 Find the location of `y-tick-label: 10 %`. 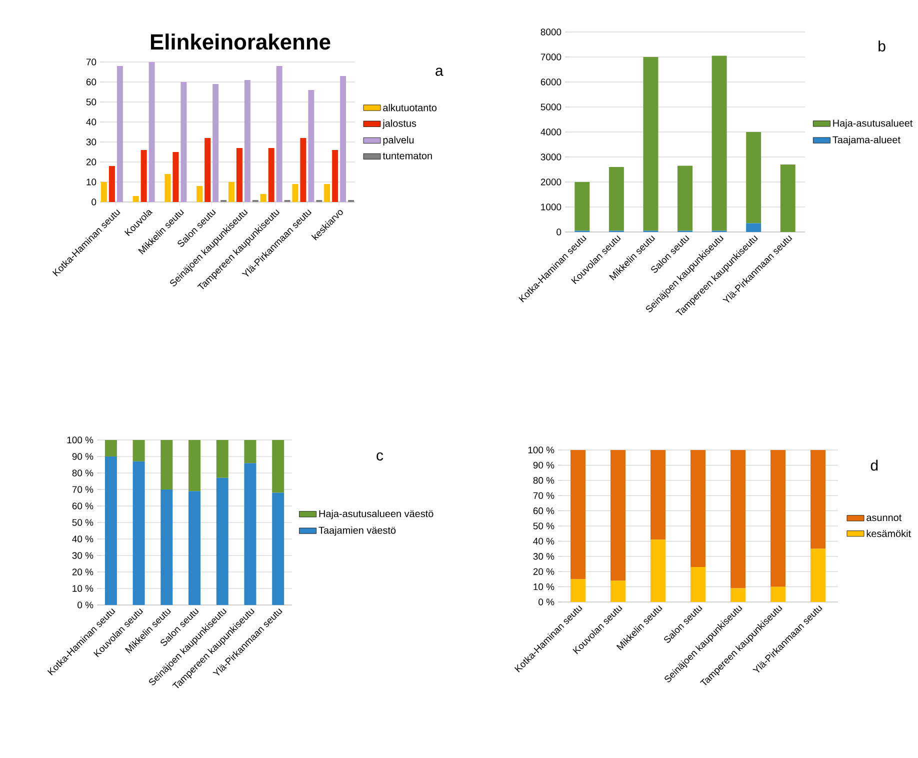

y-tick-label: 10 % is located at coordinates (83, 588).